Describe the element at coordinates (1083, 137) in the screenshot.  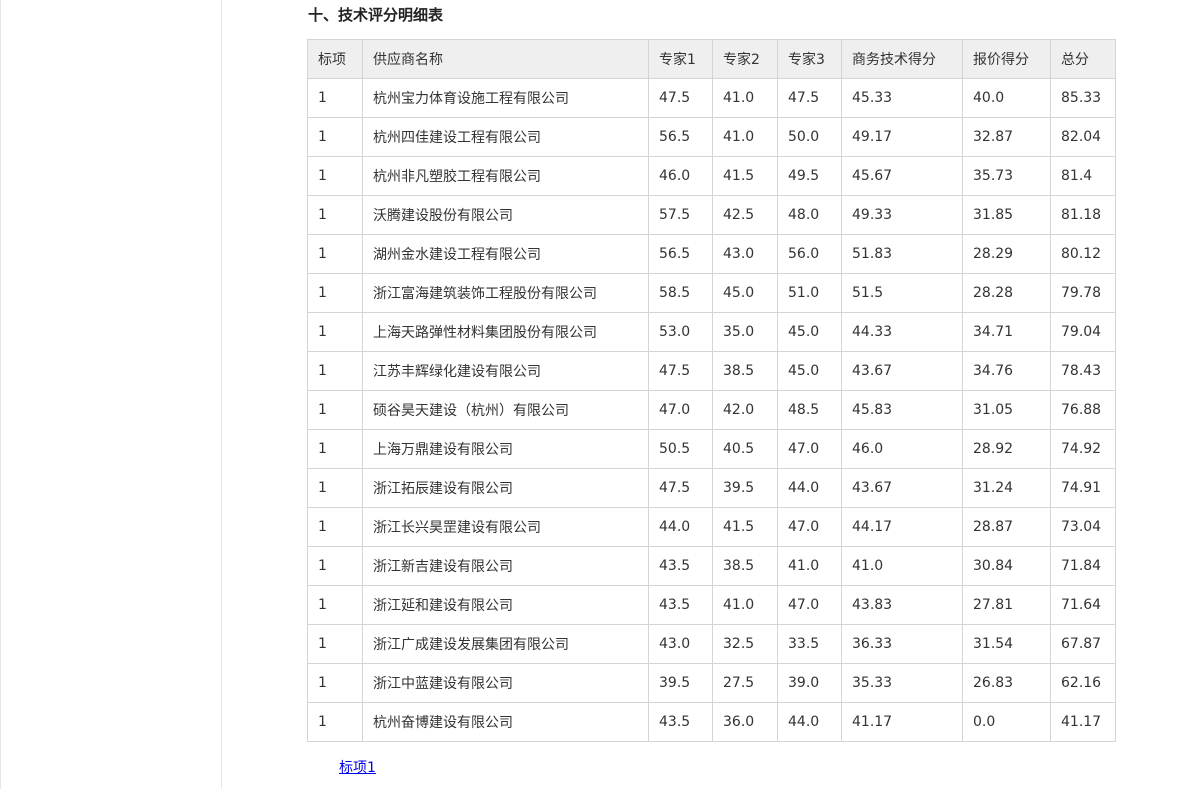
I see `table-cell: 82.04` at that location.